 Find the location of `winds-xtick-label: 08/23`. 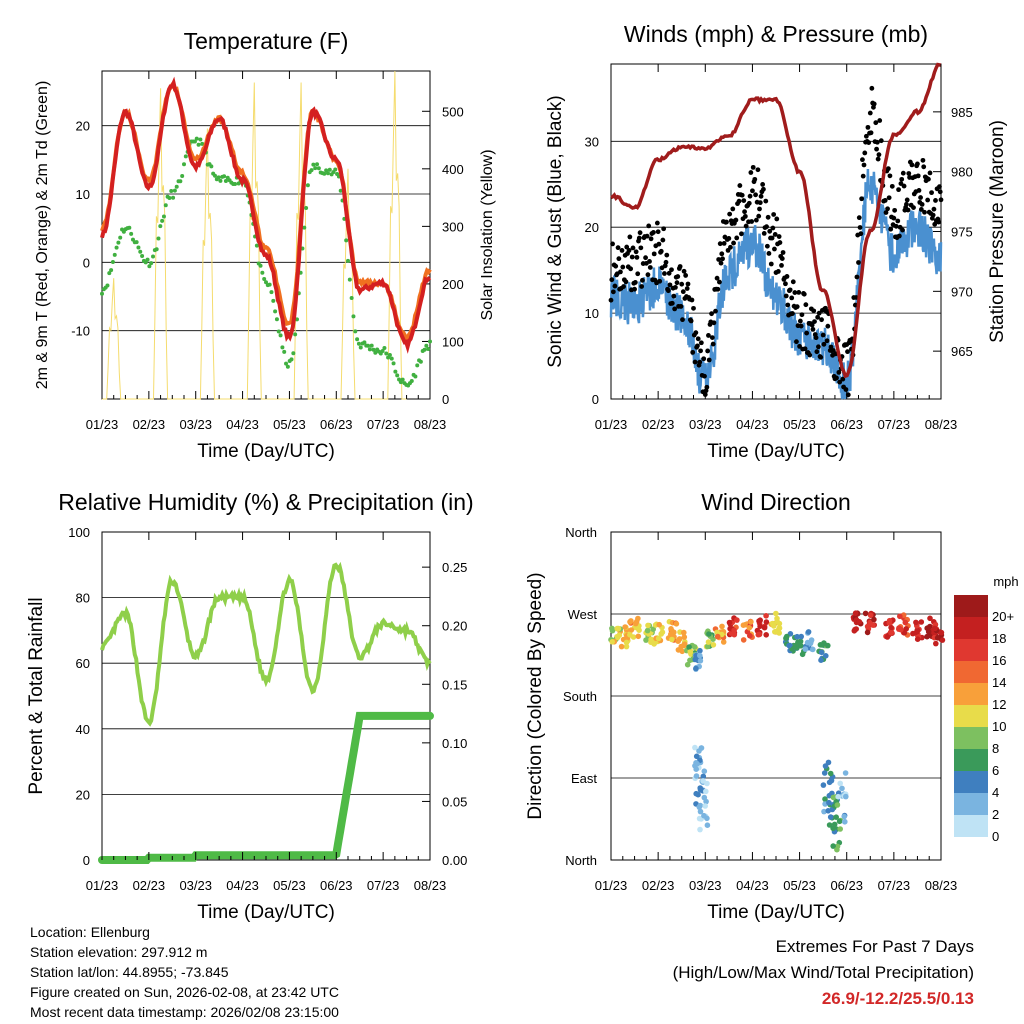

winds-xtick-label: 08/23 is located at coordinates (941, 424).